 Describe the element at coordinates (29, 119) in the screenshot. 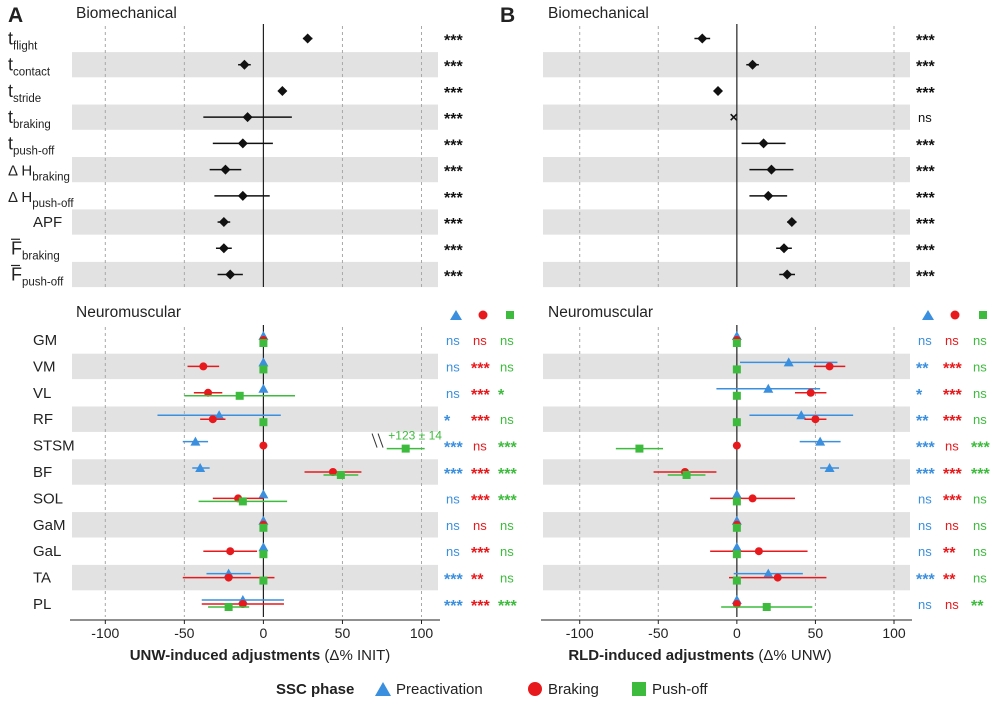

I see `row-label: tbraking` at that location.